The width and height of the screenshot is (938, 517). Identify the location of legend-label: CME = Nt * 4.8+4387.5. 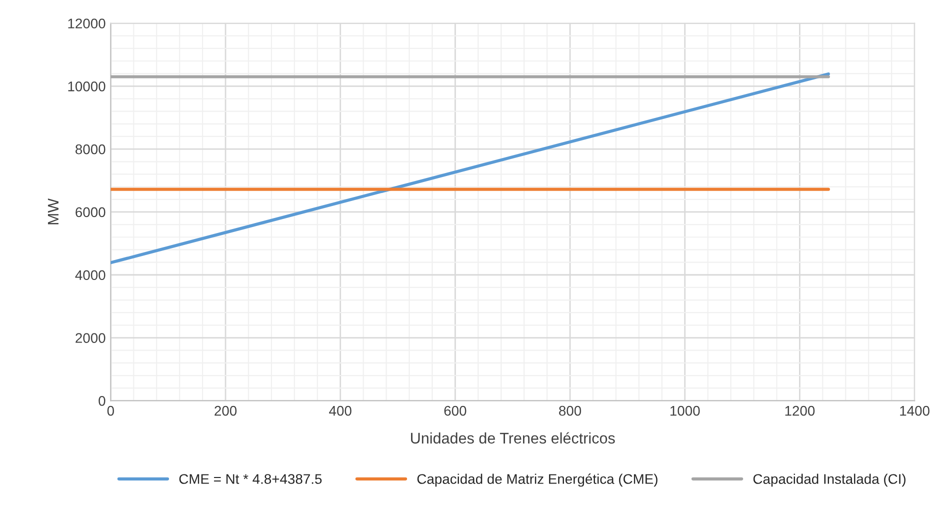
(250, 479).